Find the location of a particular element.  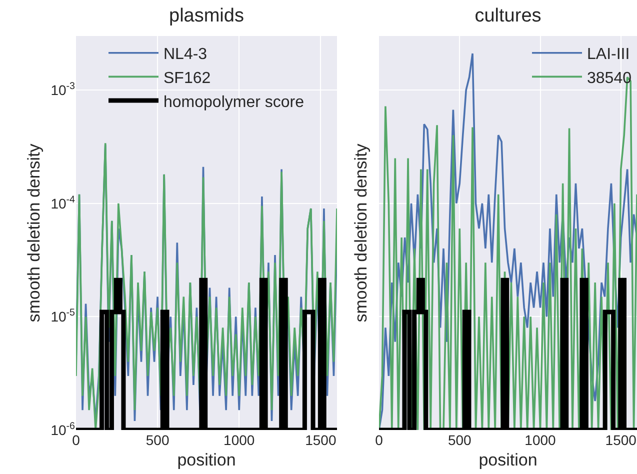

y-tick-label: 10$^{-4}$ is located at coordinates (63, 203).